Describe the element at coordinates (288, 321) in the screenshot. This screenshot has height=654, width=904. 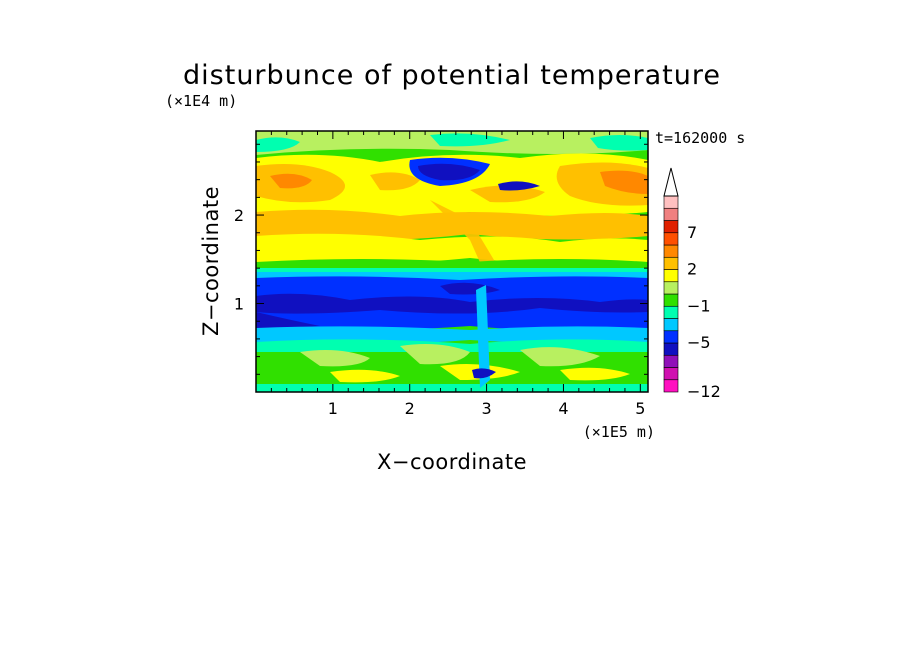
I see `navy-left-tail` at that location.